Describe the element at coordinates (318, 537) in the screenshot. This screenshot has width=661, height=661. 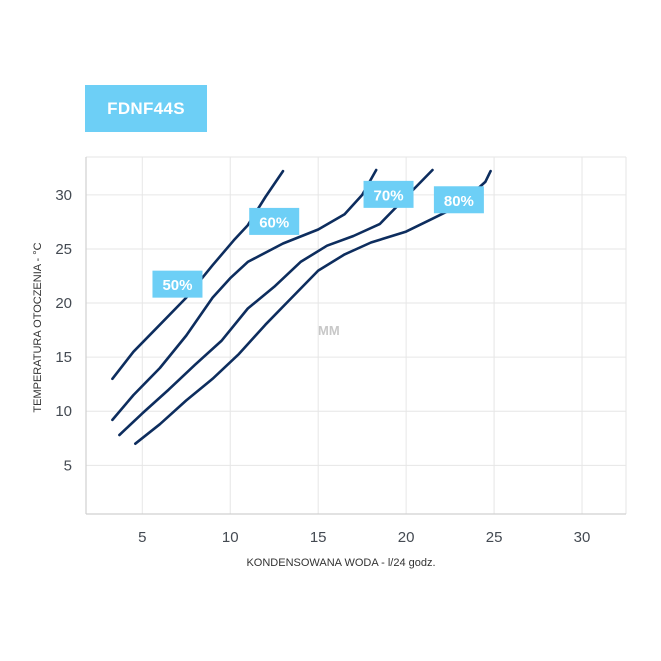
I see `x-tick-label-15: 15` at that location.